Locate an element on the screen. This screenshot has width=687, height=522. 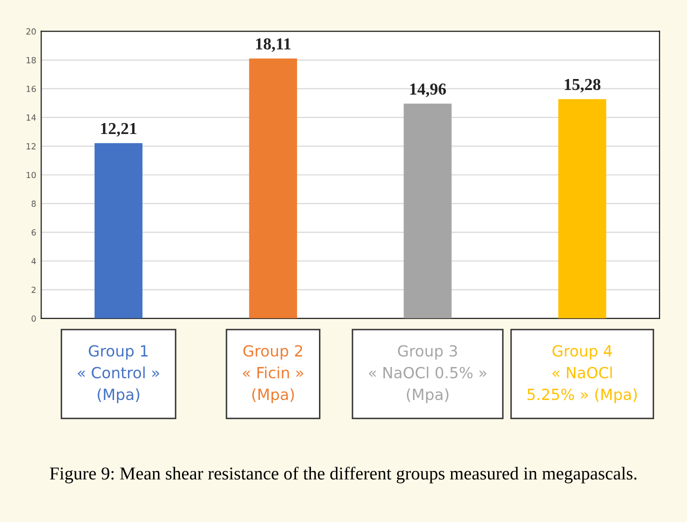
y-tick-label: 0 is located at coordinates (34, 318).